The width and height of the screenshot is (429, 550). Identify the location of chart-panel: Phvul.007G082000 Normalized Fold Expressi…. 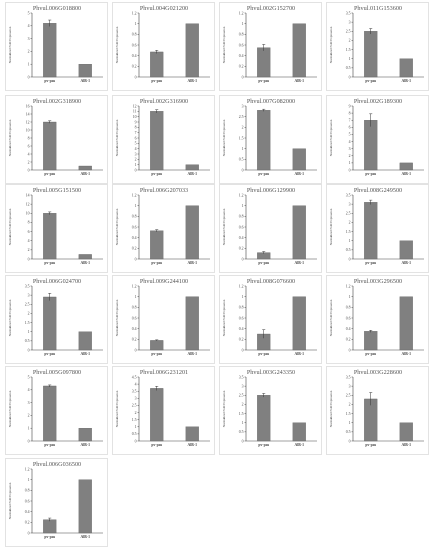
(270, 139).